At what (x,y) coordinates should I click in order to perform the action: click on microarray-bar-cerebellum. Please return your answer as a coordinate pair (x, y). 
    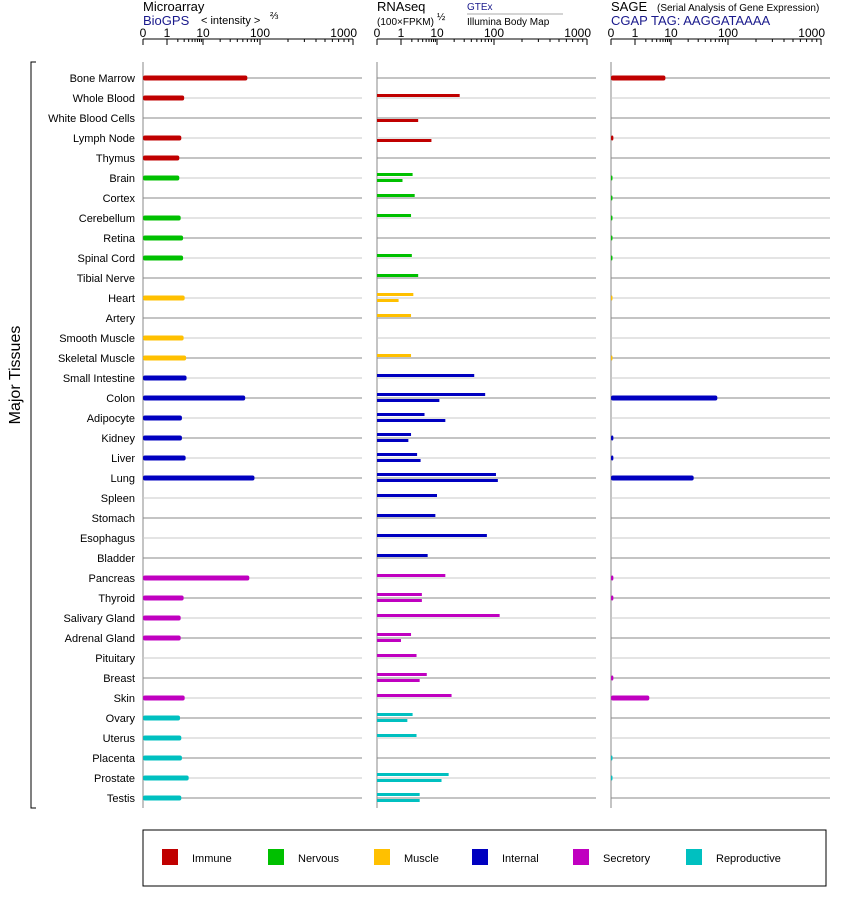
    Looking at the image, I should click on (162, 218).